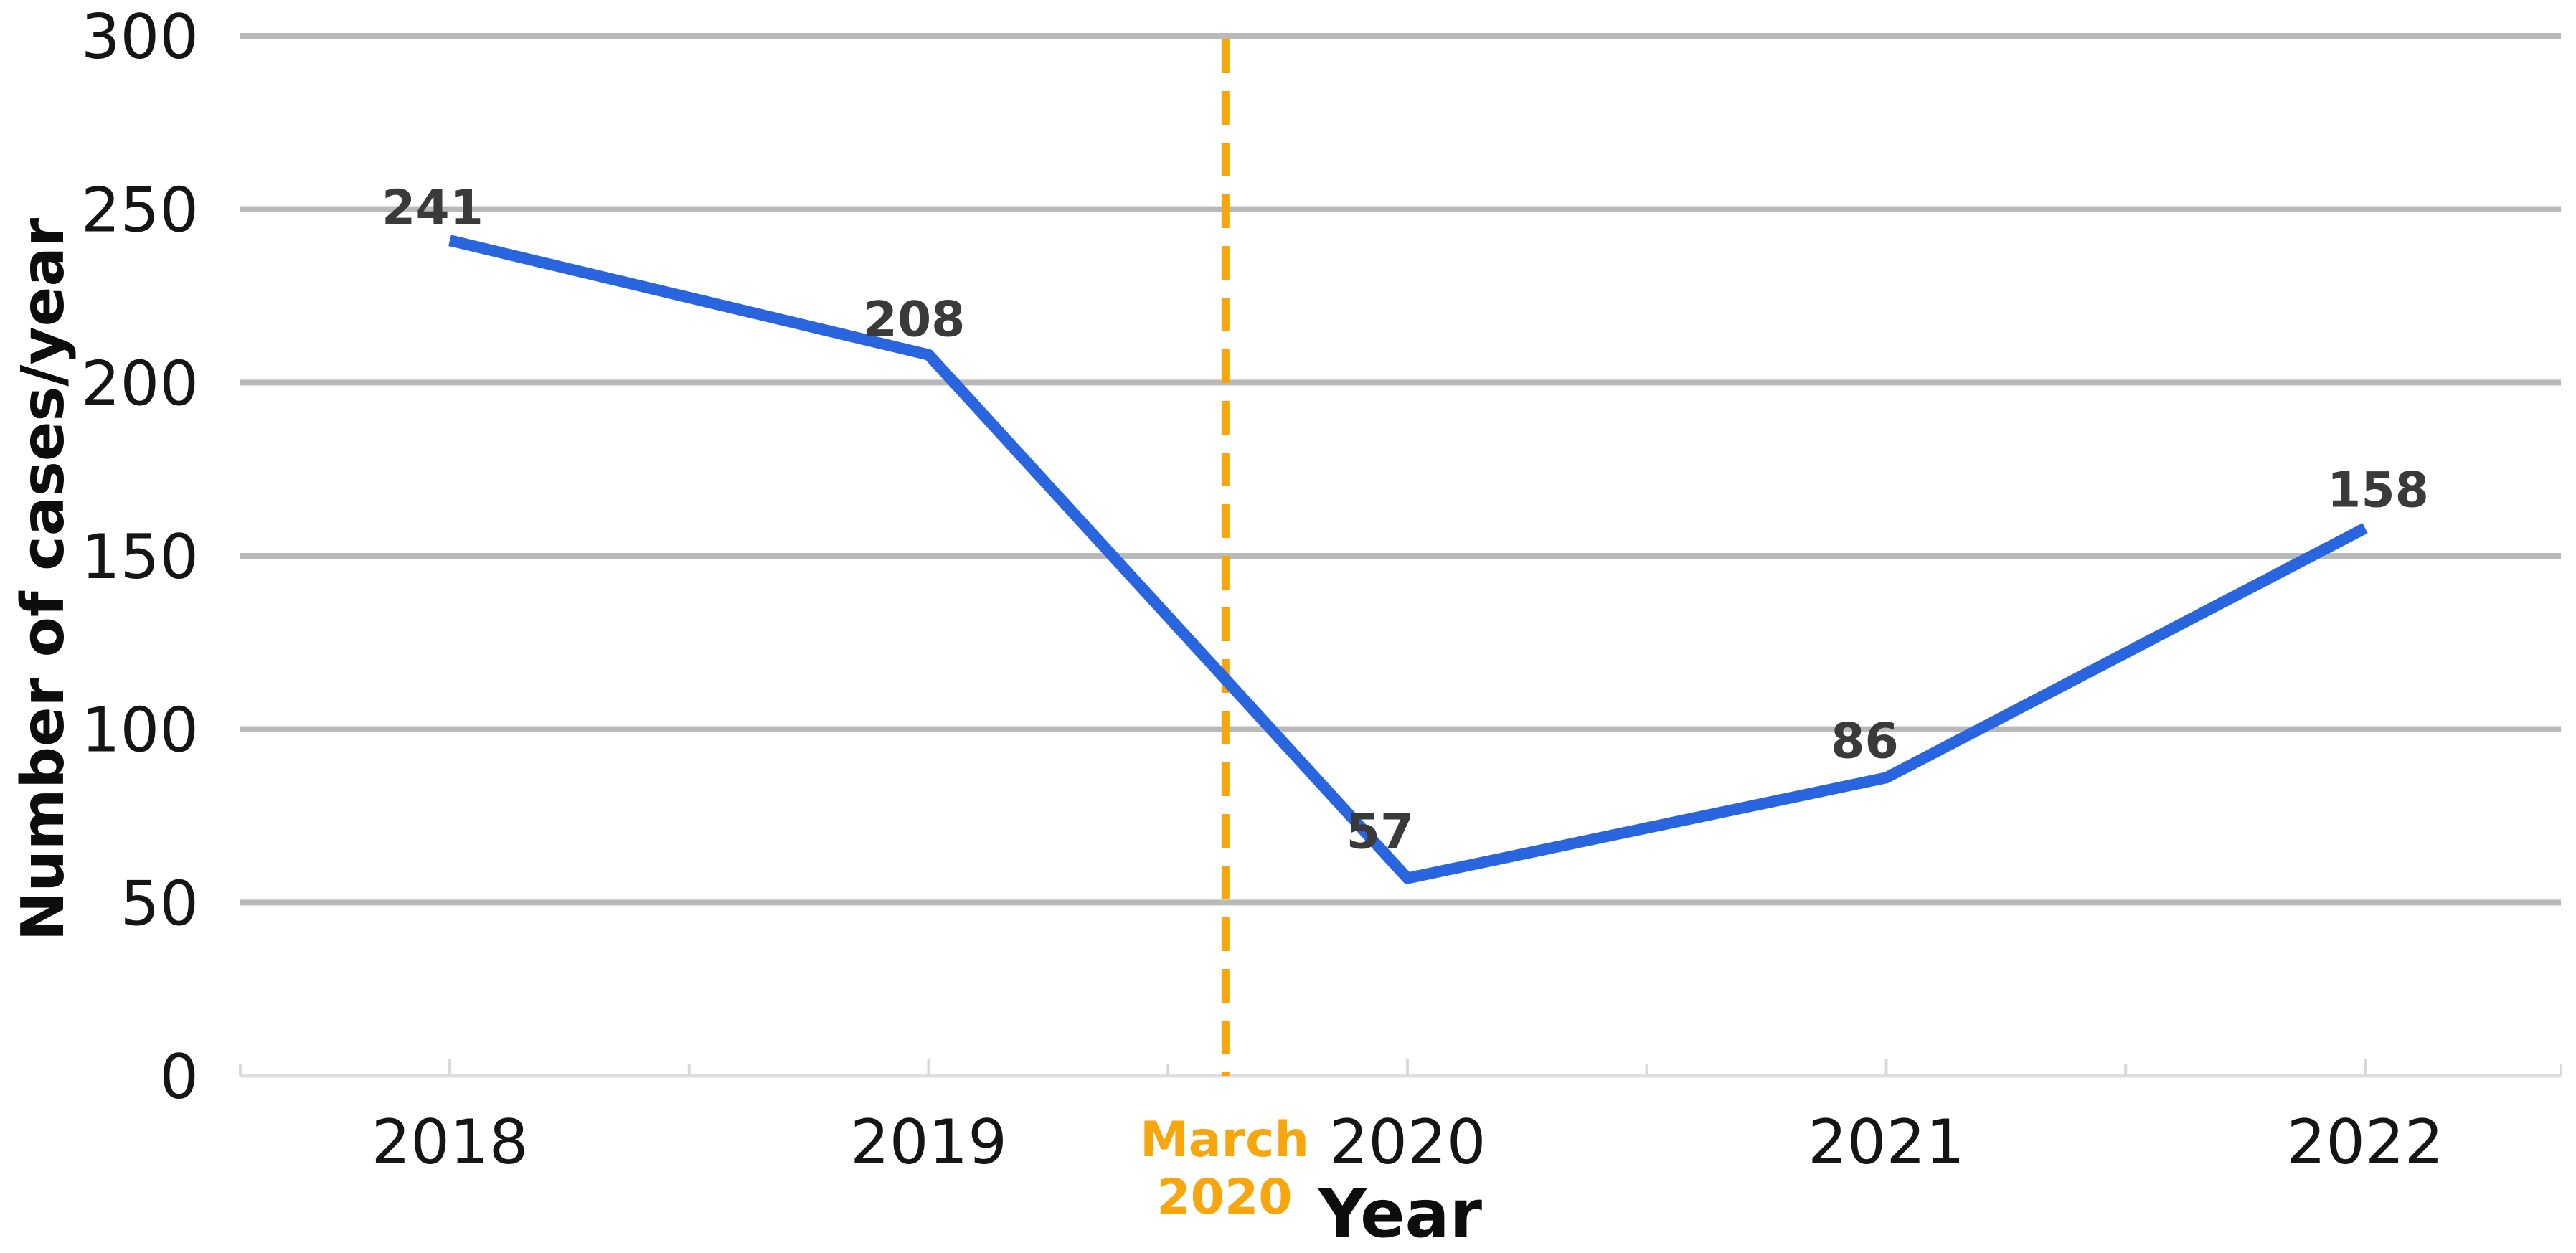 This screenshot has height=1253, width=2576. What do you see at coordinates (43, 579) in the screenshot?
I see `y-axis-title: Number of cases/year` at bounding box center [43, 579].